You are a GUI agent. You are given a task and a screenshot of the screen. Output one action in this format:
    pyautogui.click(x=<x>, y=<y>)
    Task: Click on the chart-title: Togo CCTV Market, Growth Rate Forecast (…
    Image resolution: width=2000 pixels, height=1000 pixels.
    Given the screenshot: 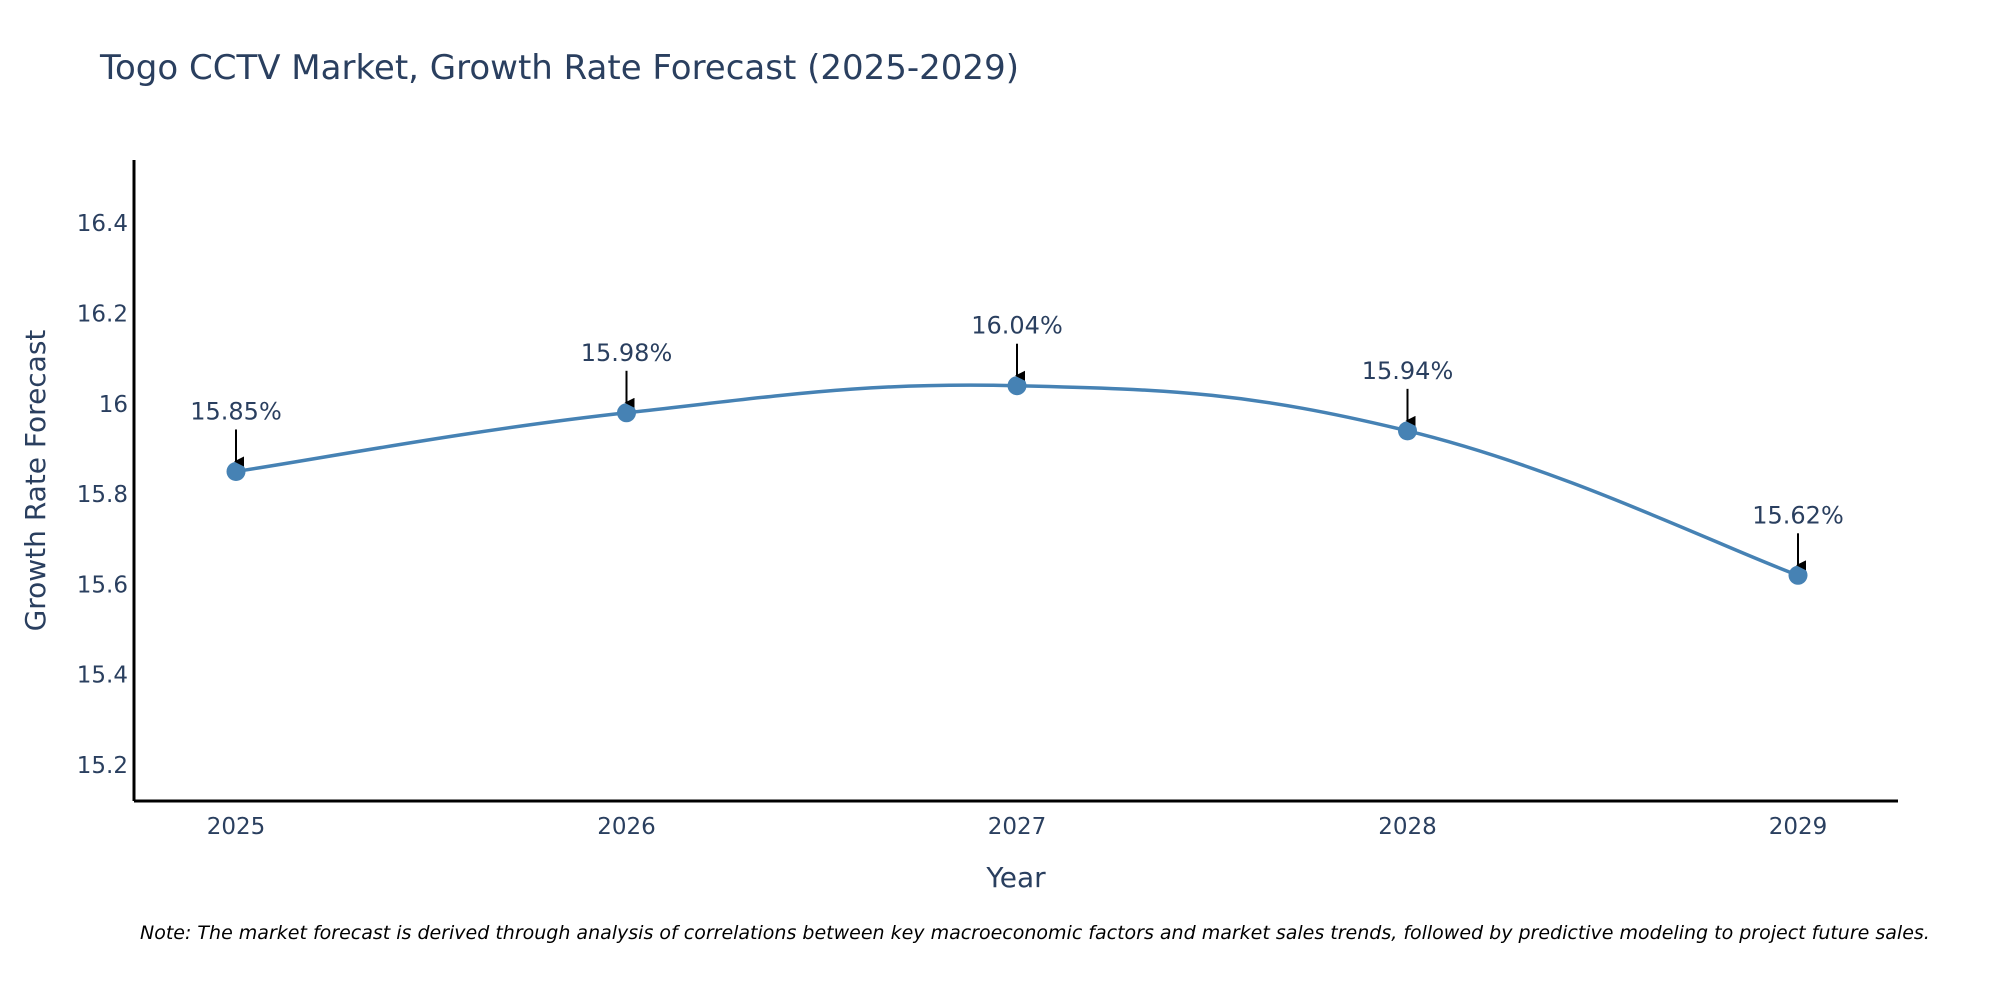 What is the action you would take?
    pyautogui.click(x=559, y=68)
    